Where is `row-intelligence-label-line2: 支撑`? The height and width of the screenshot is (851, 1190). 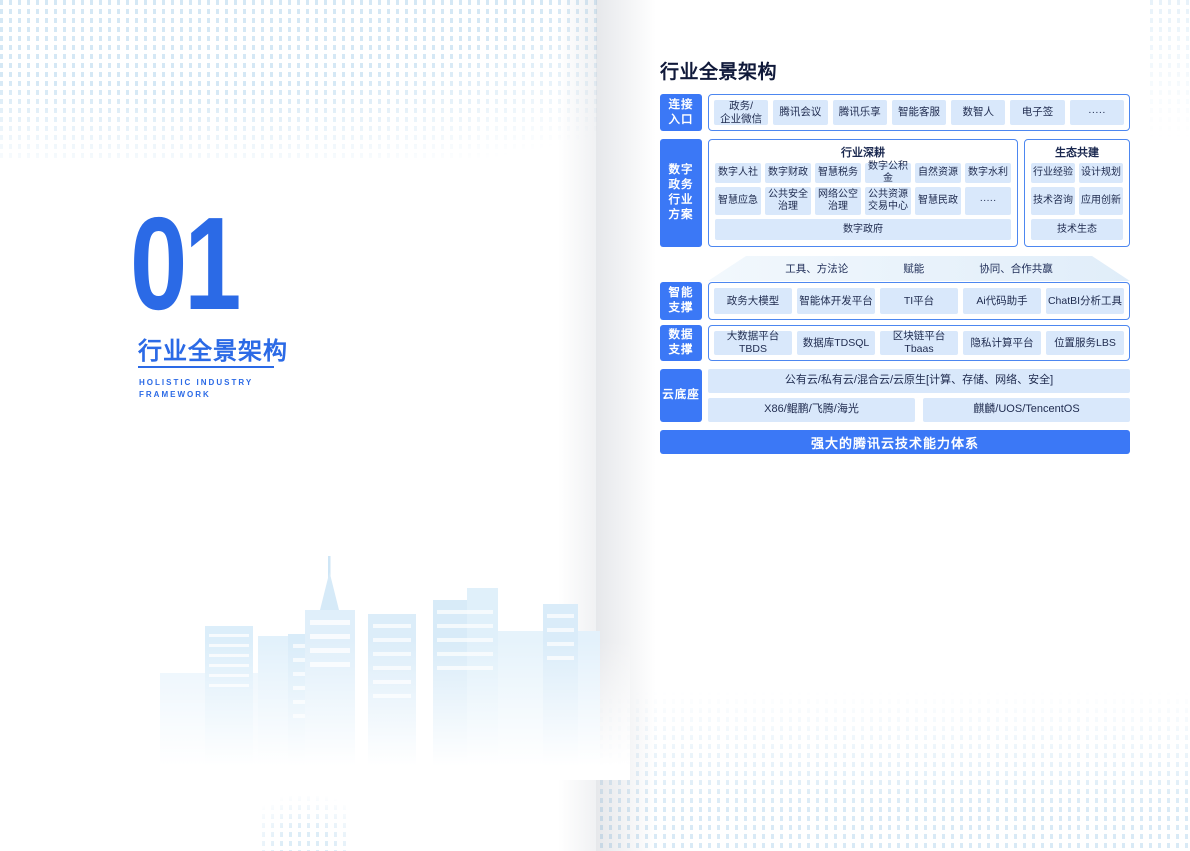 row-intelligence-label-line2: 支撑 is located at coordinates (681, 308).